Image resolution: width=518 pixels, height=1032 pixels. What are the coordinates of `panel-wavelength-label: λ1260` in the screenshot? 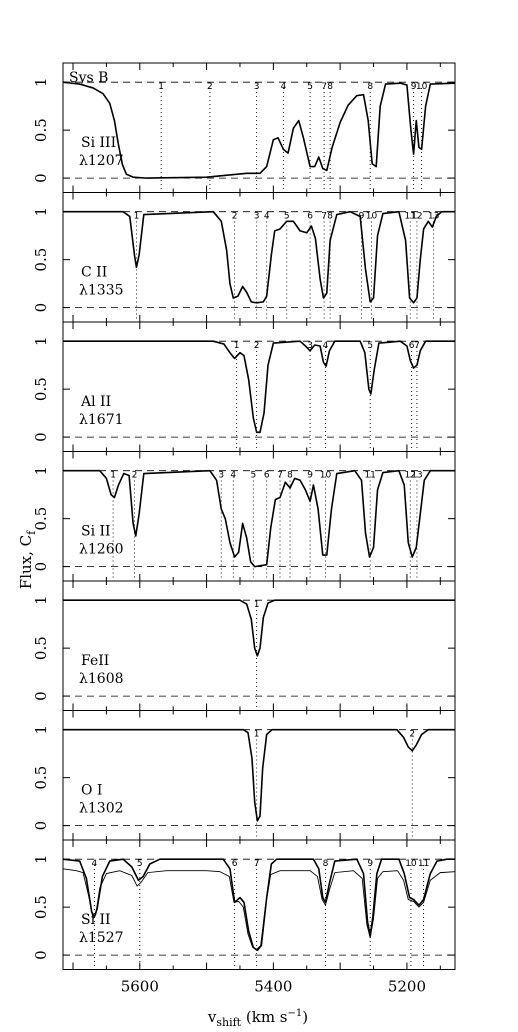 It's located at (101, 550).